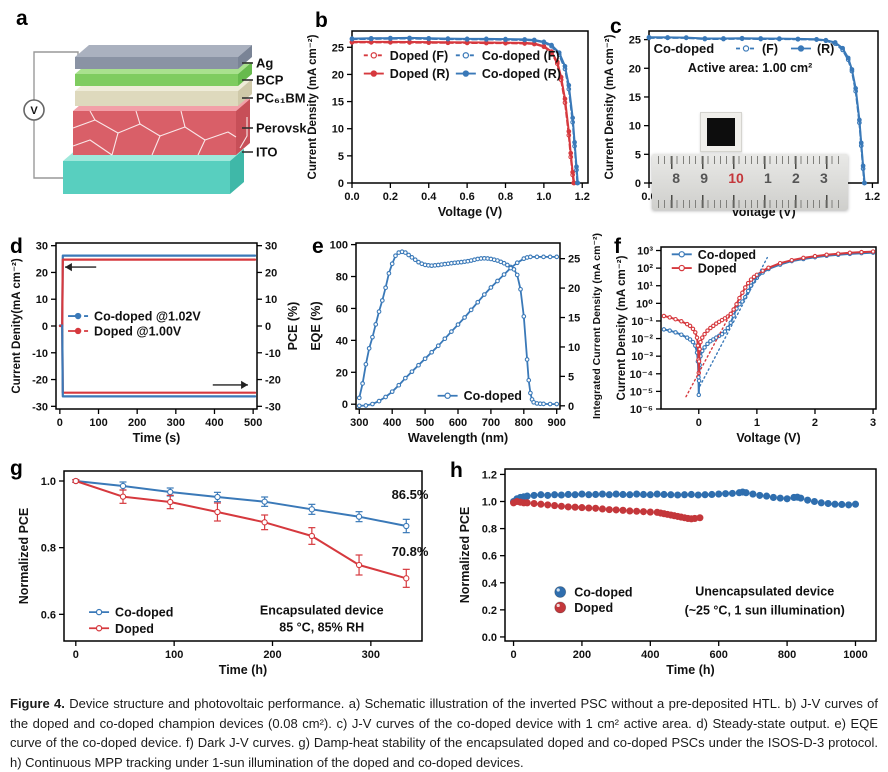 The height and width of the screenshot is (772, 888). What do you see at coordinates (214, 423) in the screenshot?
I see `svg-text: 400` at bounding box center [214, 423].